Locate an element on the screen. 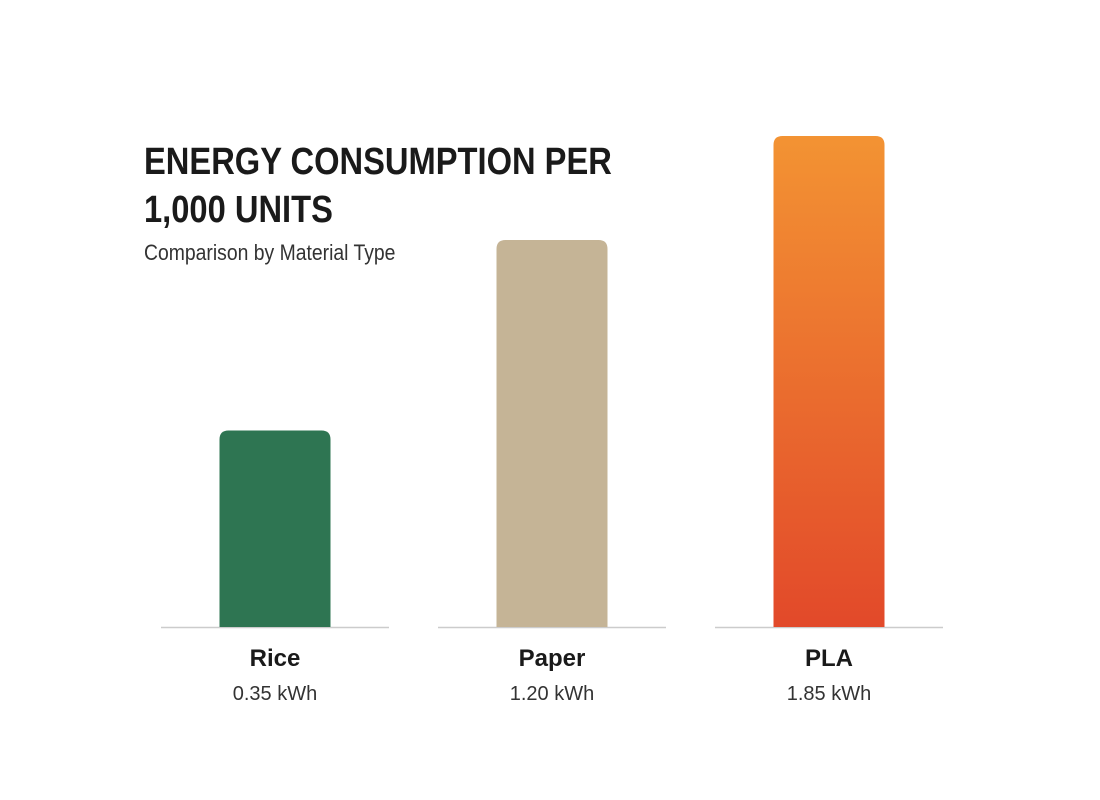 The image size is (1100, 800). bar-rice is located at coordinates (275, 528).